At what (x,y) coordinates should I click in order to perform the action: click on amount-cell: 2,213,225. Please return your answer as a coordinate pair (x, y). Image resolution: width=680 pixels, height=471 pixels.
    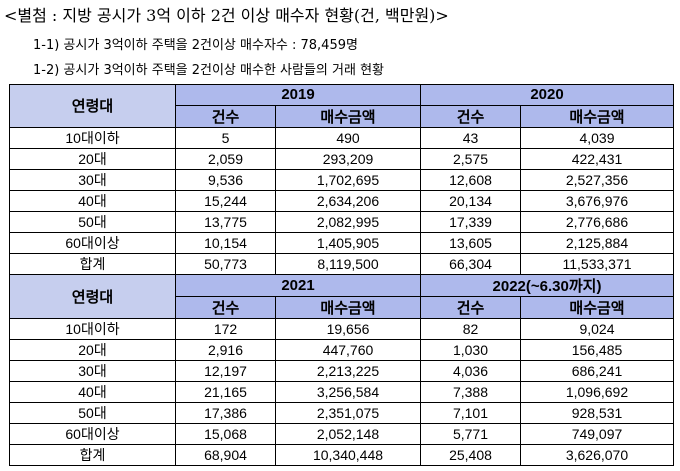
    Looking at the image, I should click on (348, 370).